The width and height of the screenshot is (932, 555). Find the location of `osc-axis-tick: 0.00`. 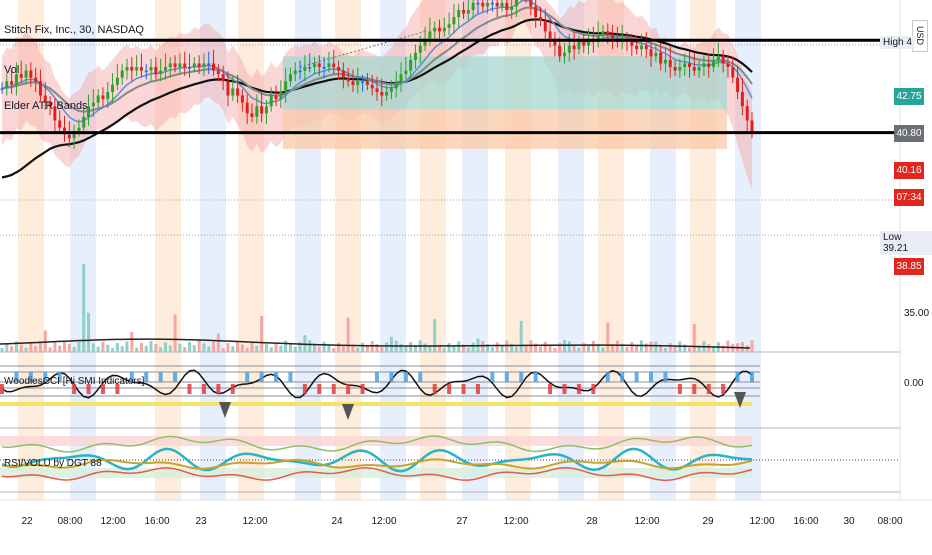

osc-axis-tick: 0.00 is located at coordinates (914, 383).